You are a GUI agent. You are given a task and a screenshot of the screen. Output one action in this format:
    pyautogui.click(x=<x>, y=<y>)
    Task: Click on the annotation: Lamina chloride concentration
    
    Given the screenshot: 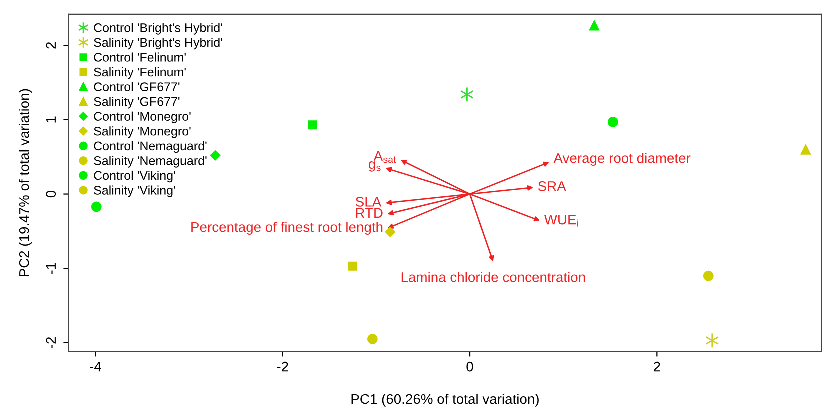 What is the action you would take?
    pyautogui.click(x=494, y=277)
    